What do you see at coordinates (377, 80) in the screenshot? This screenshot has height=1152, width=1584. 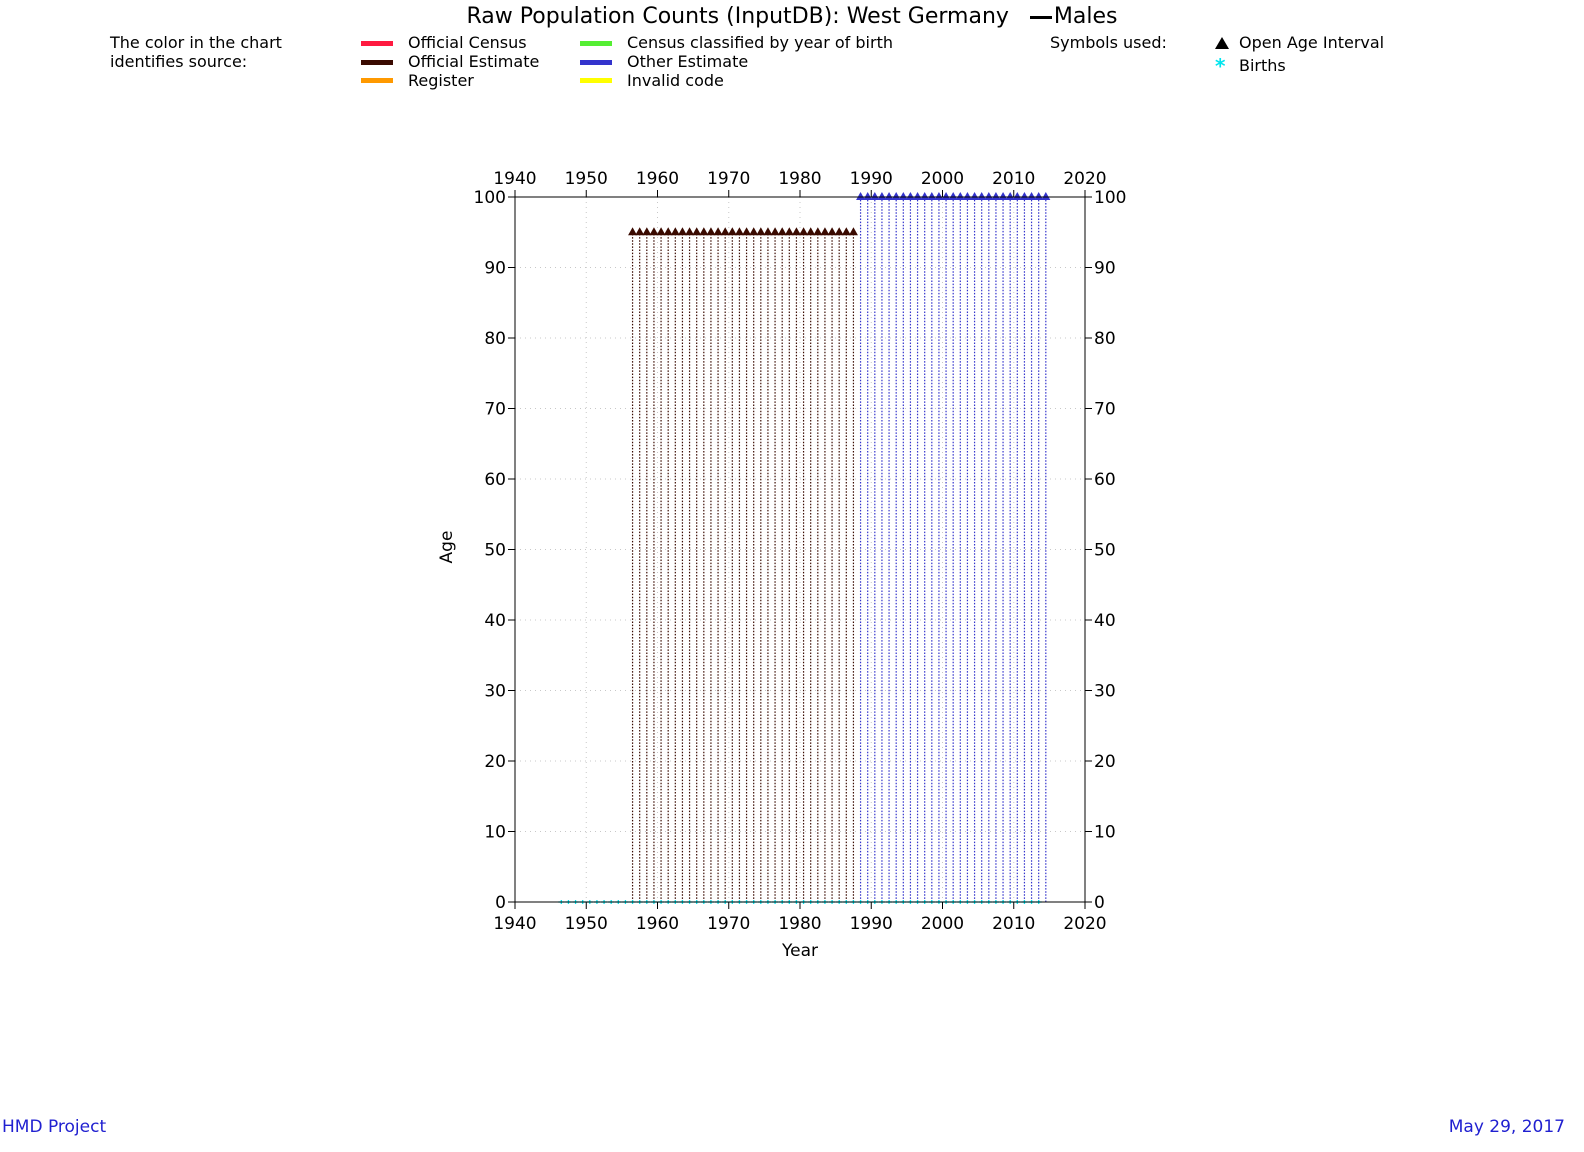 I see `legend-swatch-register` at bounding box center [377, 80].